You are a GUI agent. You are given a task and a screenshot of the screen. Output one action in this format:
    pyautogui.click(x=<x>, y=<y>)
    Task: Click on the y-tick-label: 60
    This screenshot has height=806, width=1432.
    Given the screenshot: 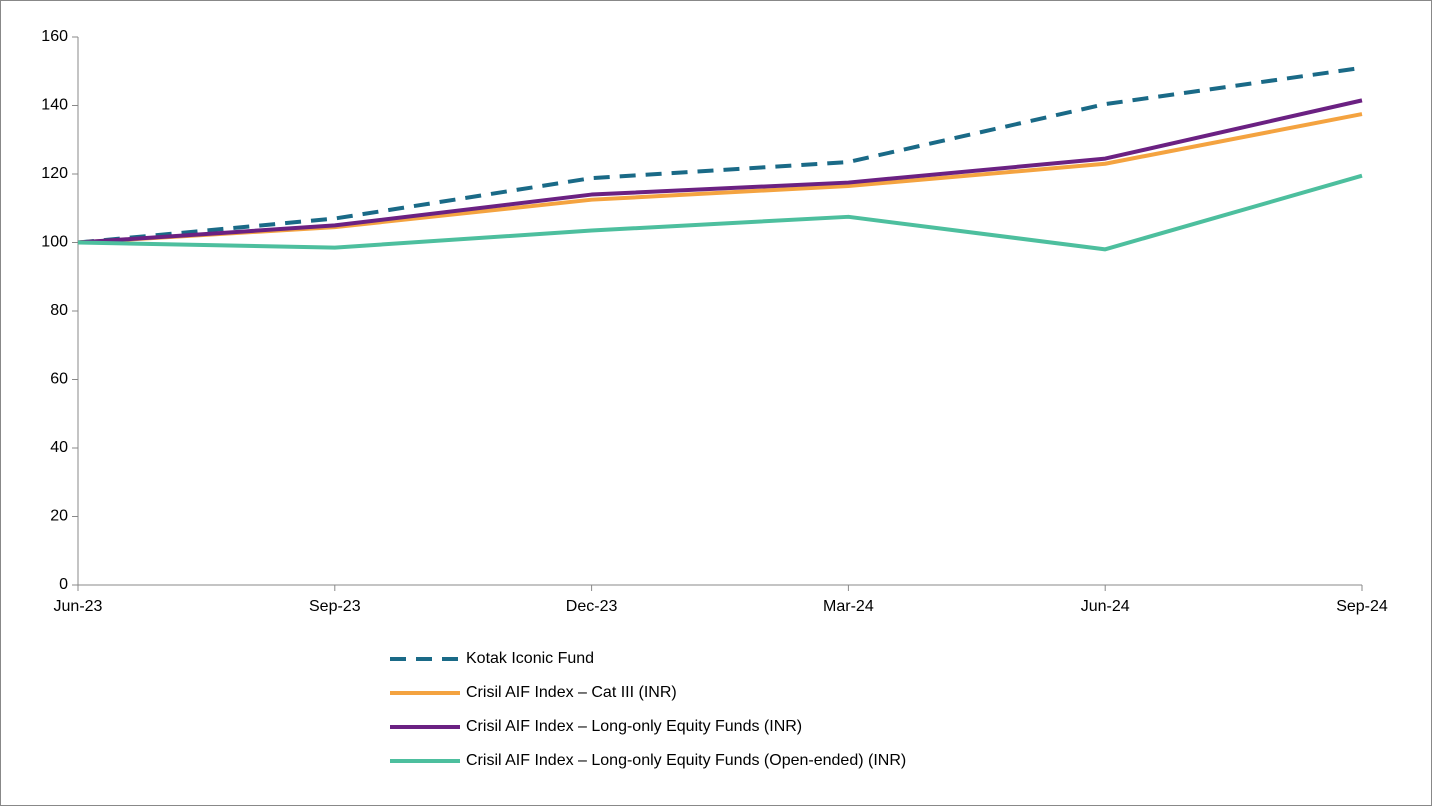 What is the action you would take?
    pyautogui.click(x=59, y=379)
    